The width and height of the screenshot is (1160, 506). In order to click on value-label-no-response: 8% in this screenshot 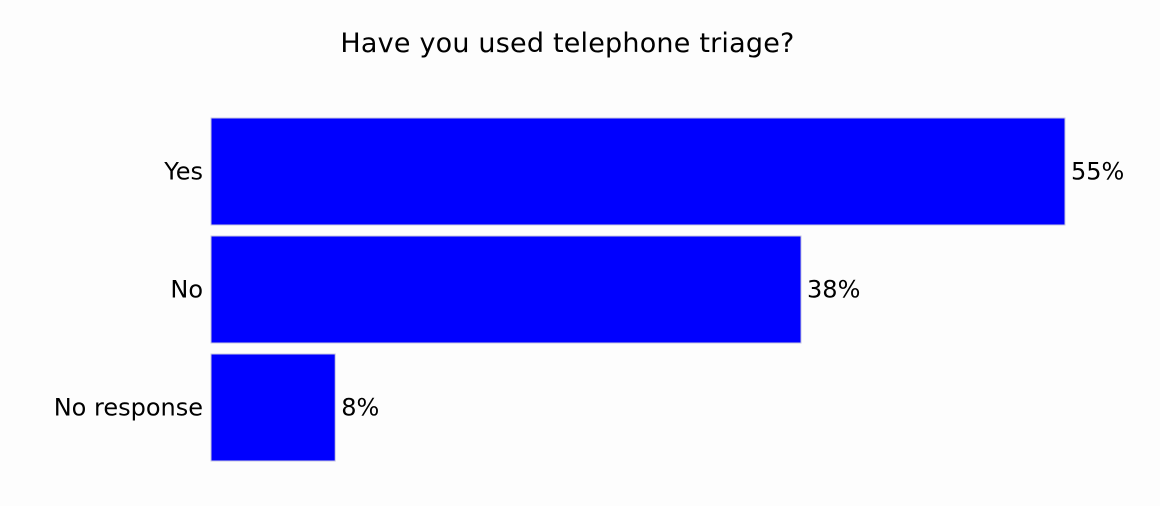, I will do `click(360, 408)`.